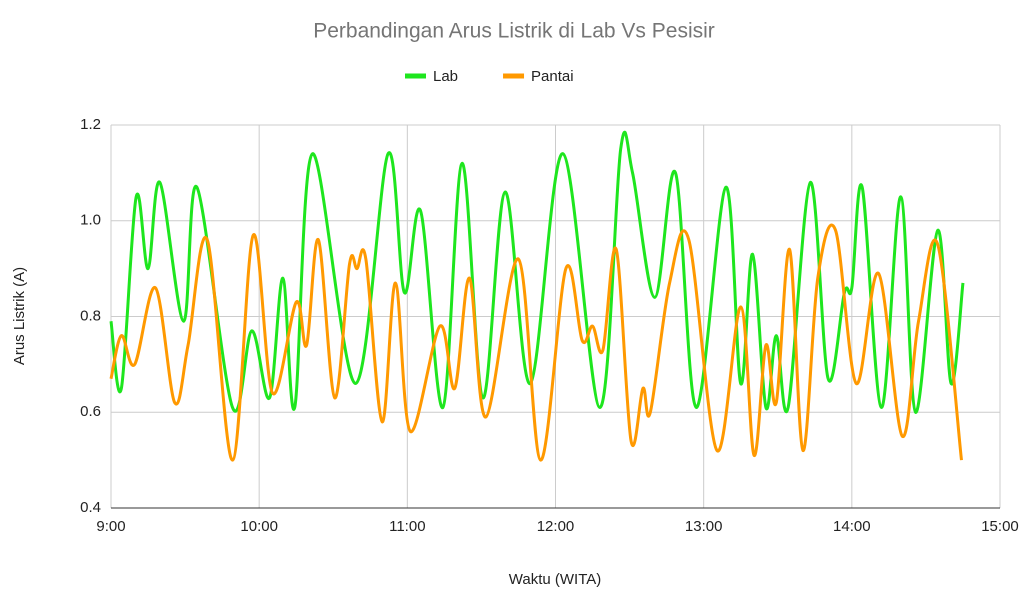 The height and width of the screenshot is (602, 1028). I want to click on y-tick-label: 0.8, so click(90, 315).